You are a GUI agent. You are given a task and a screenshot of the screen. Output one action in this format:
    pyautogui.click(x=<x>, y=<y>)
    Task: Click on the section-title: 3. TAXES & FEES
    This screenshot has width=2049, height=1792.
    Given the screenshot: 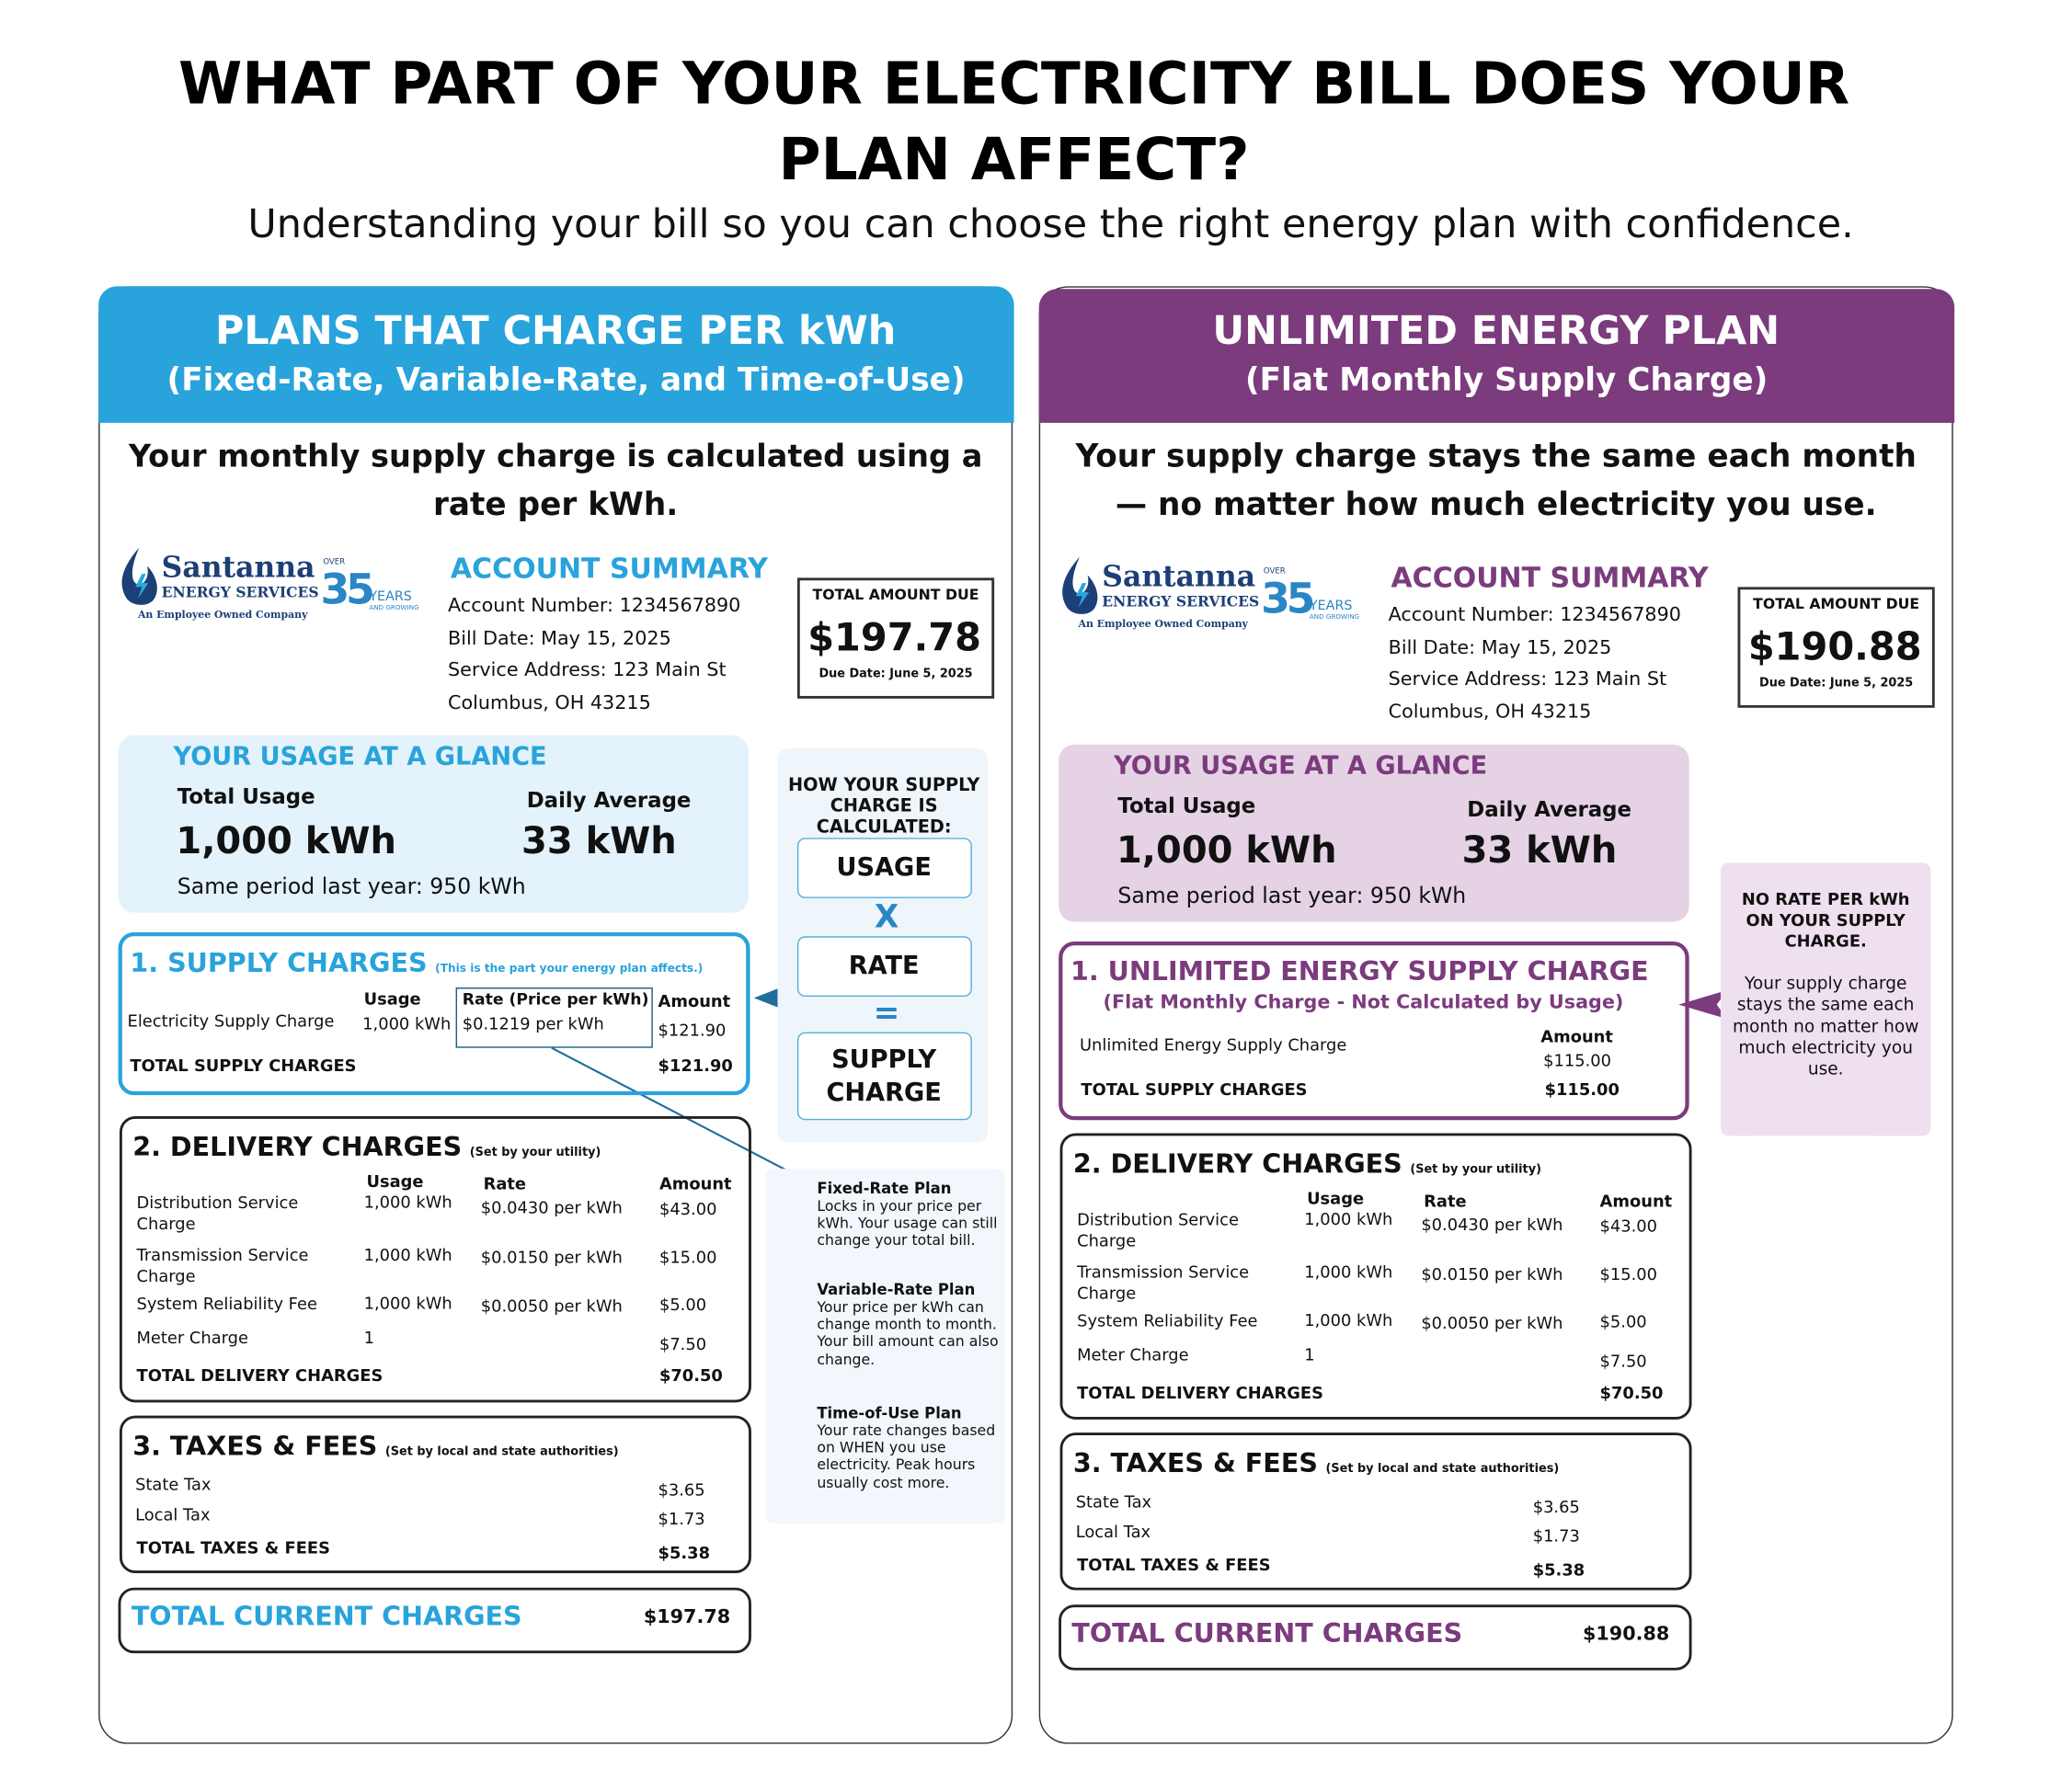 What is the action you would take?
    pyautogui.click(x=255, y=1446)
    